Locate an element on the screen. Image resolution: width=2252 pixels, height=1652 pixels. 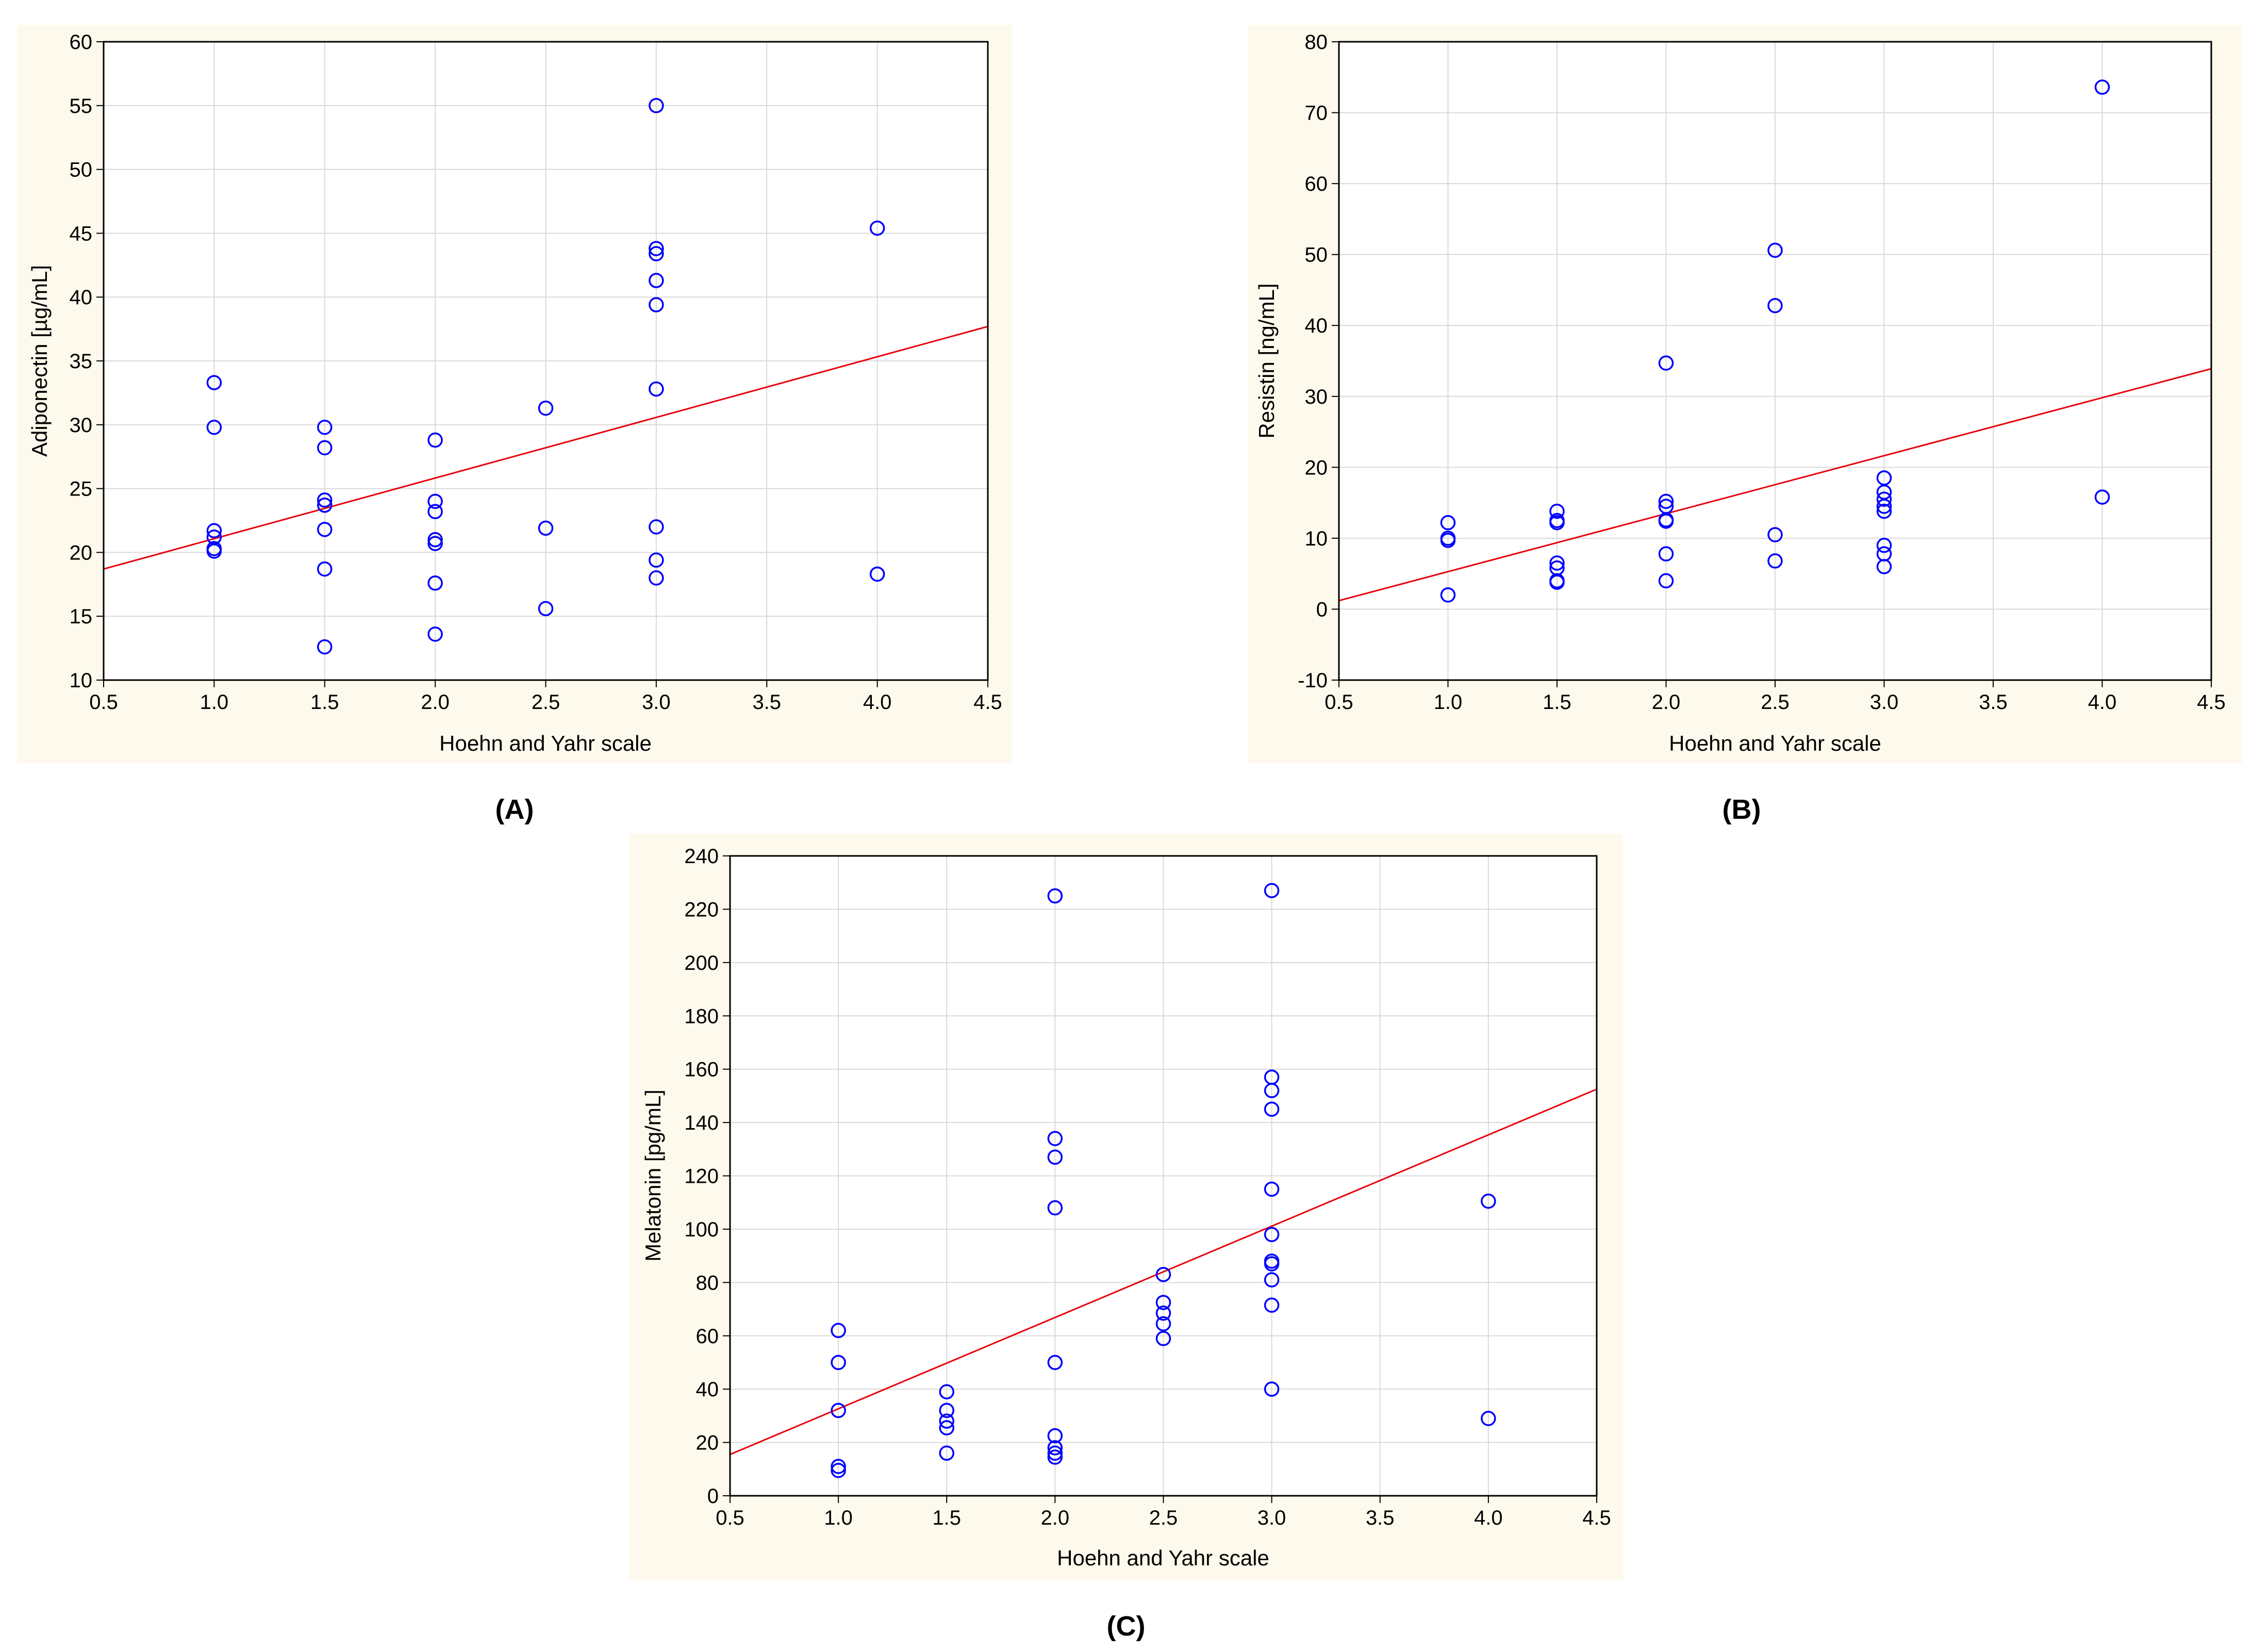
y-tick-label: 240 is located at coordinates (701, 857).